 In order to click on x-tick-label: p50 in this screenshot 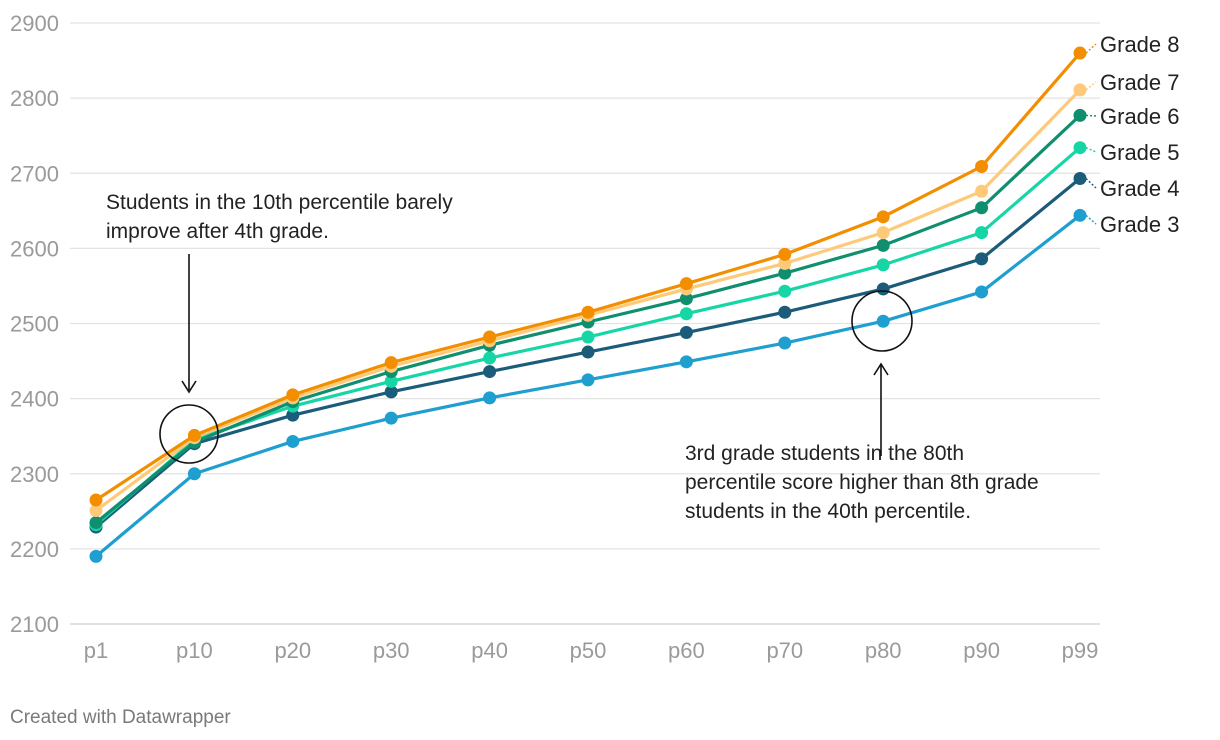, I will do `click(588, 650)`.